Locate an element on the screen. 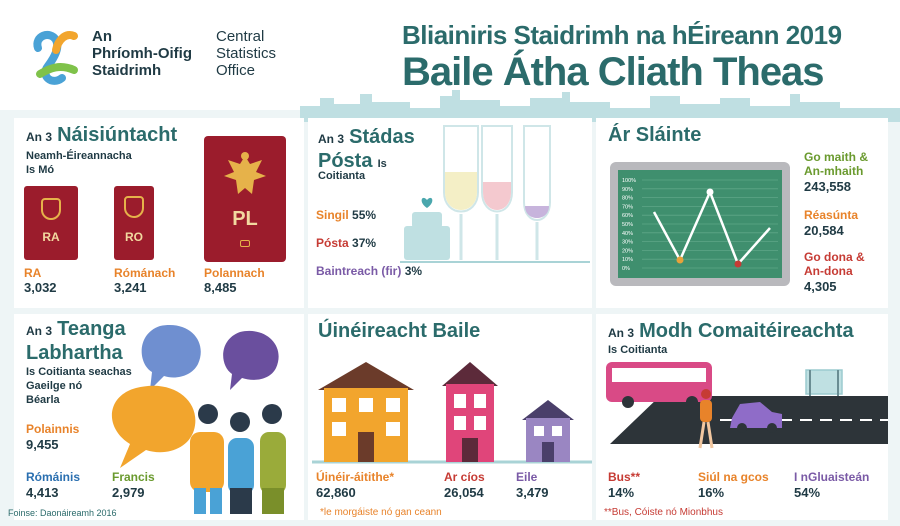  housing-label-owner: Úinéir-áitithe* is located at coordinates (355, 477).